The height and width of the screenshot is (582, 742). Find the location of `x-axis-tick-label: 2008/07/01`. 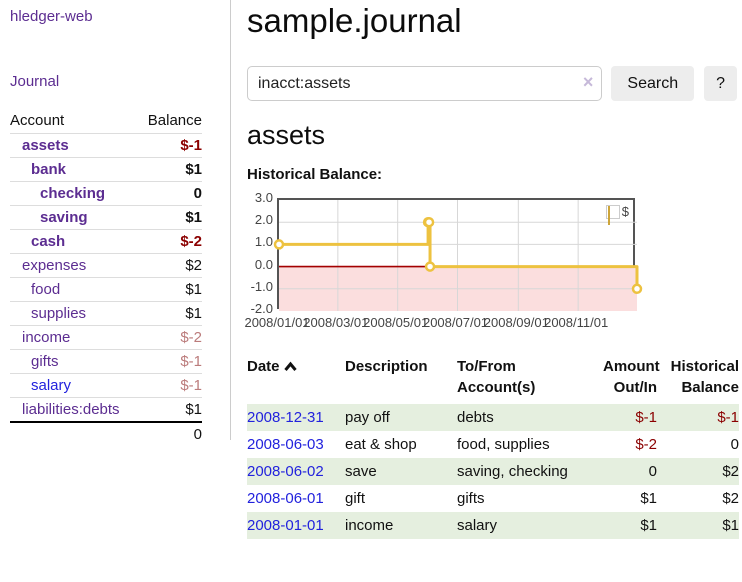

x-axis-tick-label: 2008/07/01 is located at coordinates (455, 322).